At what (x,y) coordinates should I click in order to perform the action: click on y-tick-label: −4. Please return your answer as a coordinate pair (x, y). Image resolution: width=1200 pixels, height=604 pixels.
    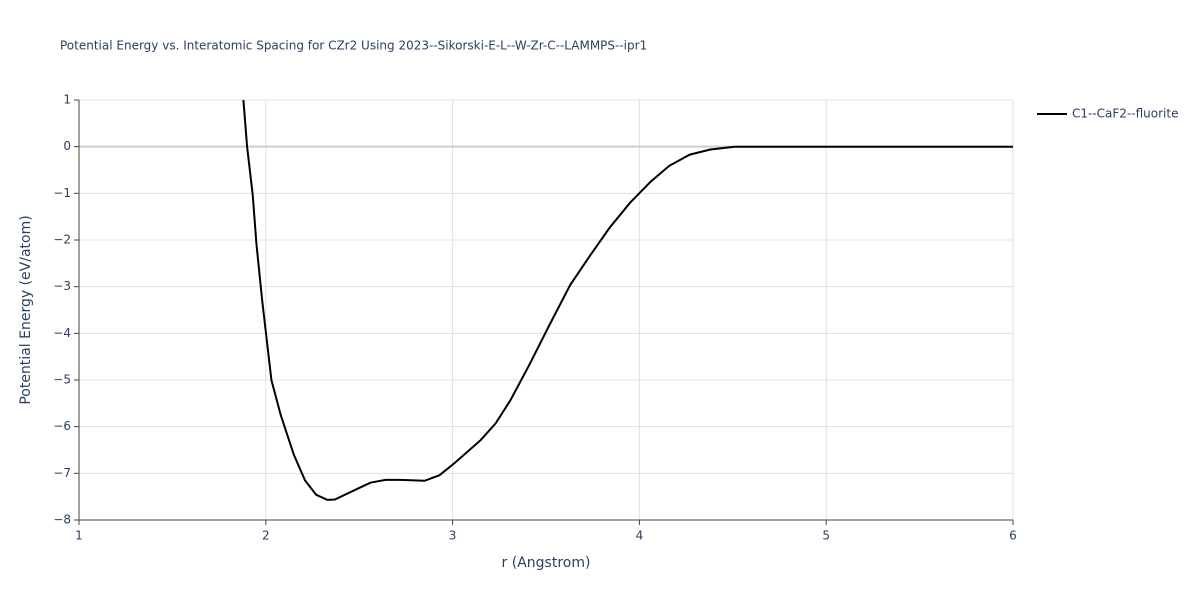
    Looking at the image, I should click on (62, 333).